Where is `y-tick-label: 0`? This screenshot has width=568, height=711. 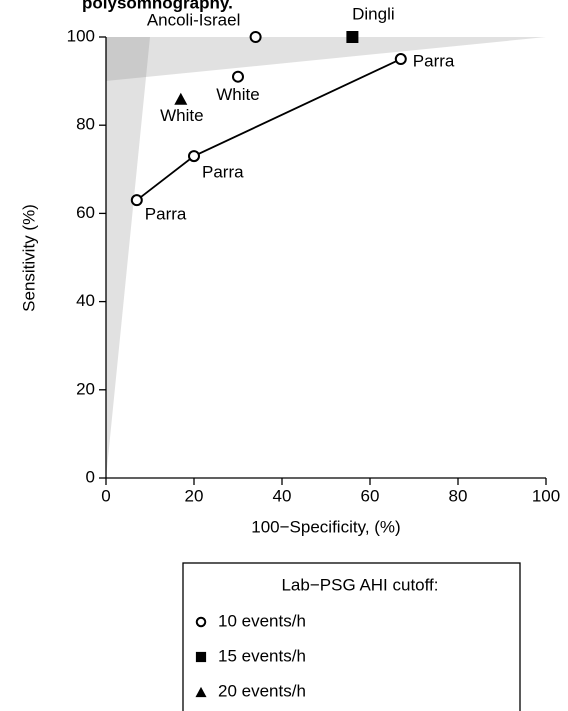 y-tick-label: 0 is located at coordinates (90, 476).